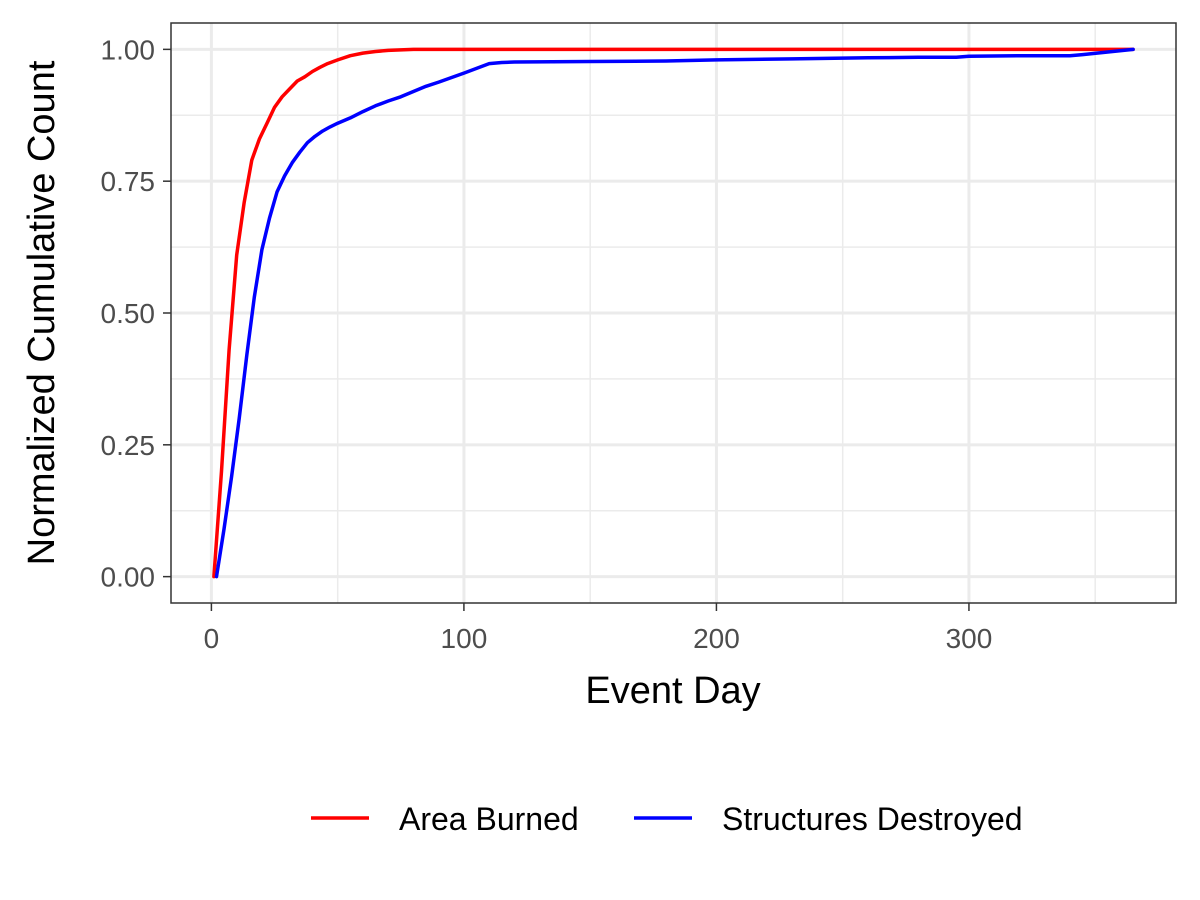  I want to click on y-tick-label: 0.25, so click(128, 445).